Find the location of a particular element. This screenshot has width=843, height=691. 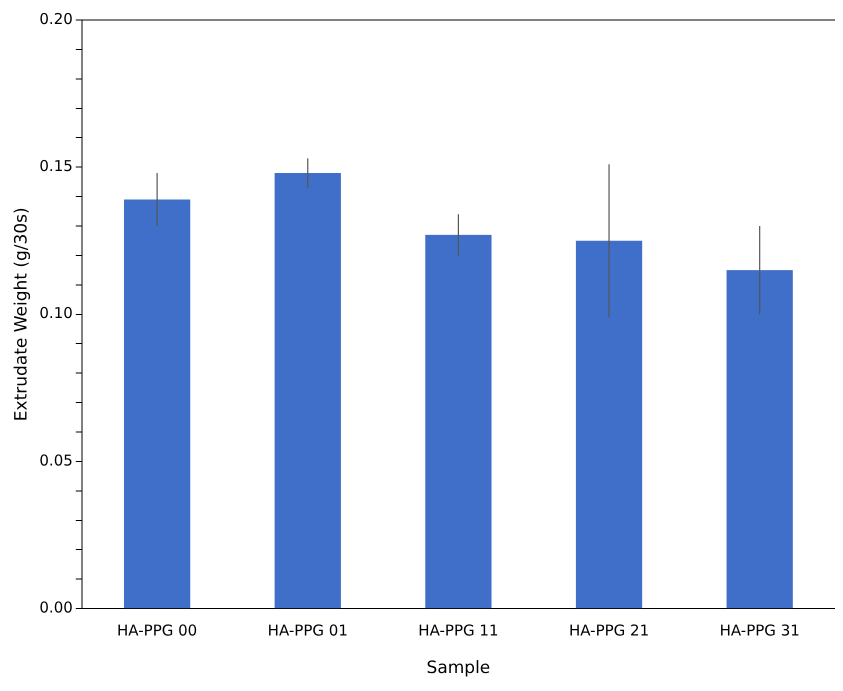

x-tick-label: HA-PPG 31 is located at coordinates (760, 630).